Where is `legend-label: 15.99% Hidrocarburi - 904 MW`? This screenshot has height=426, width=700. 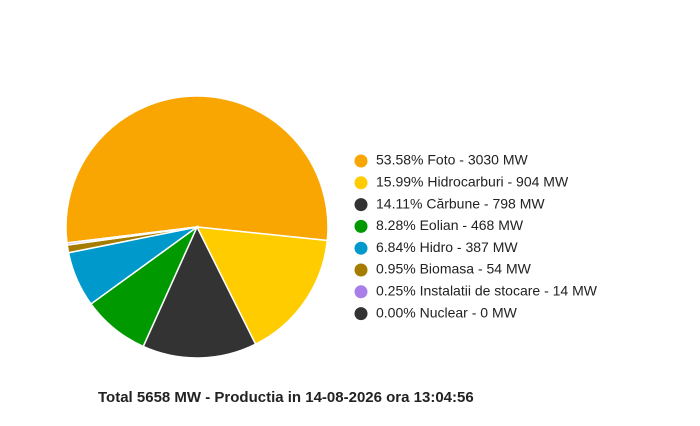
legend-label: 15.99% Hidrocarburi - 904 MW is located at coordinates (472, 182).